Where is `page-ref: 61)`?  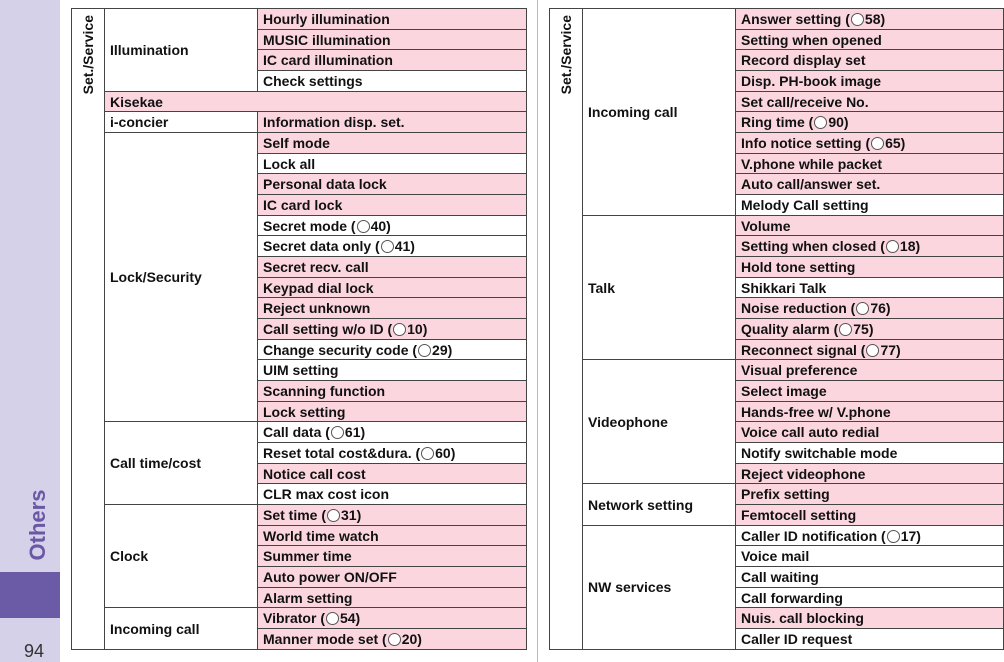
page-ref: 61) is located at coordinates (355, 432).